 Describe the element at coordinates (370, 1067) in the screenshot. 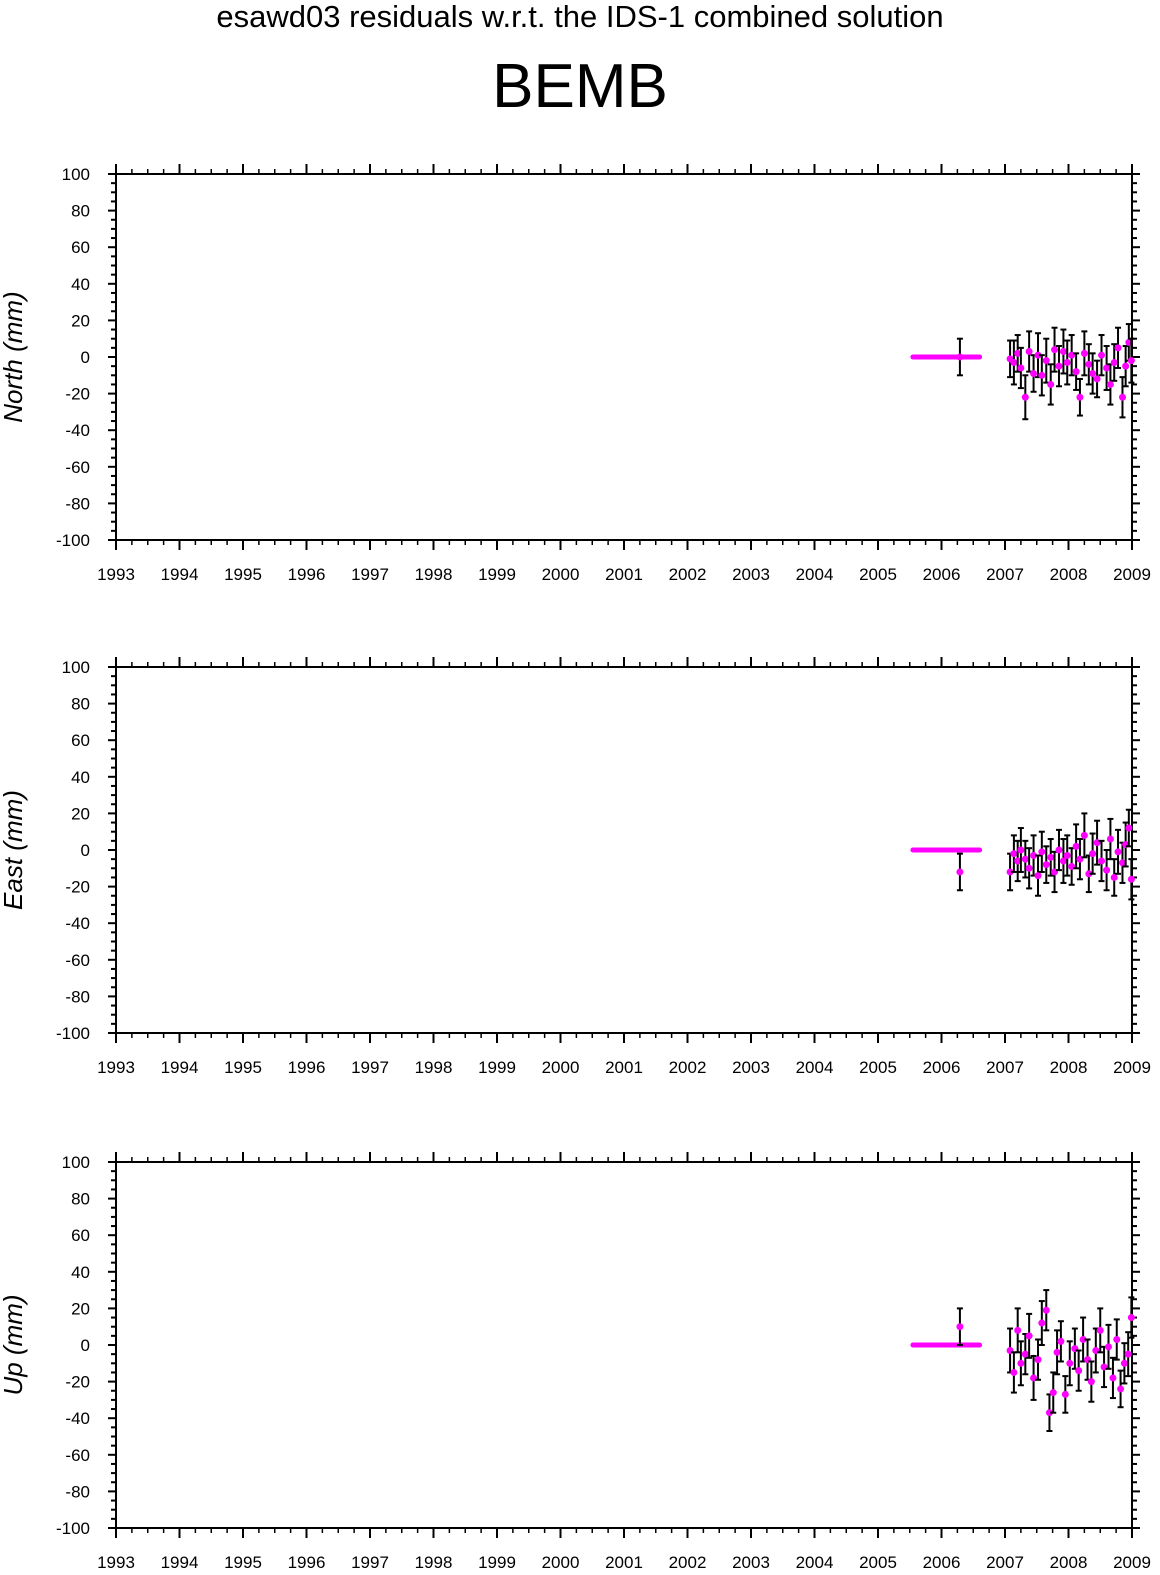

I see `x-tick-label: 1997` at that location.